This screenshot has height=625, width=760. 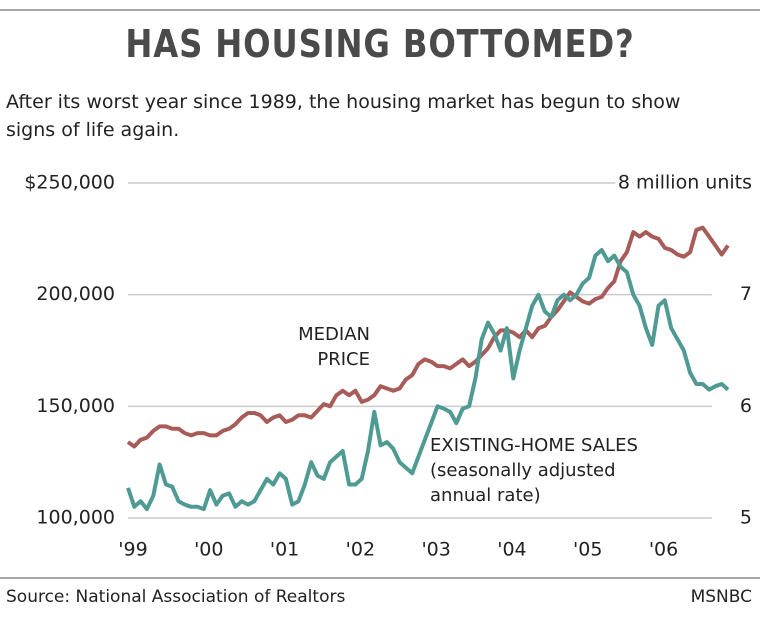 I want to click on y-tick-label: 150,000, so click(x=75, y=406).